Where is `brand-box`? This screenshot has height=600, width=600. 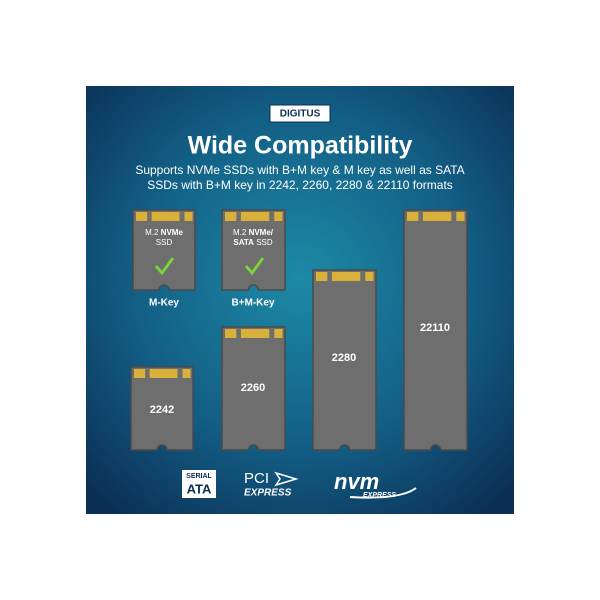 brand-box is located at coordinates (300, 113).